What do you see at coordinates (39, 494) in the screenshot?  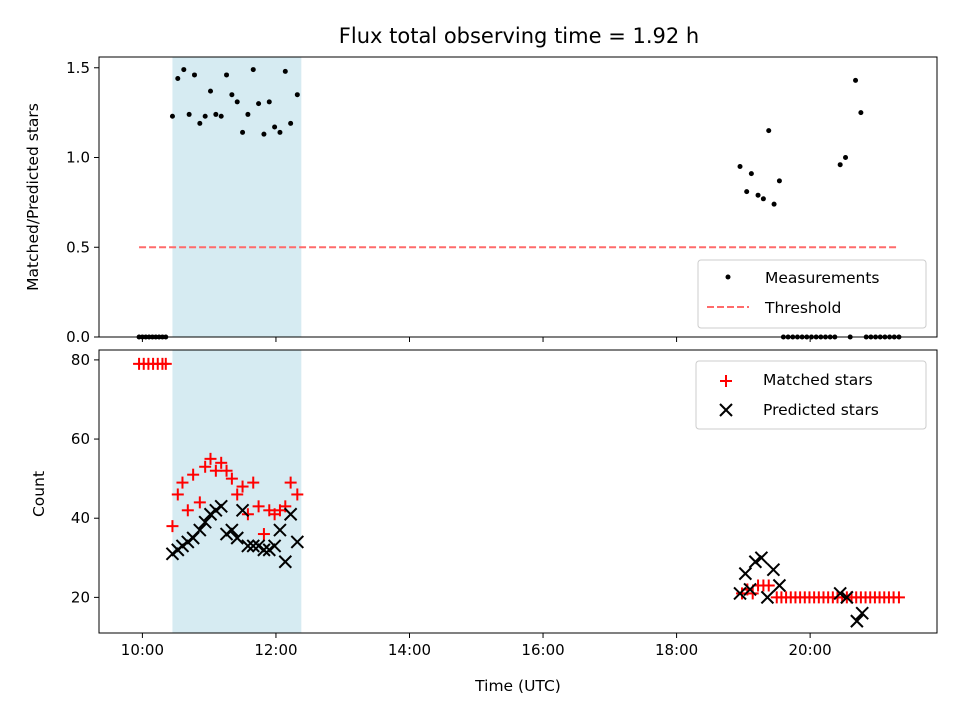 I see `bottom-y-axis-label: Count` at bounding box center [39, 494].